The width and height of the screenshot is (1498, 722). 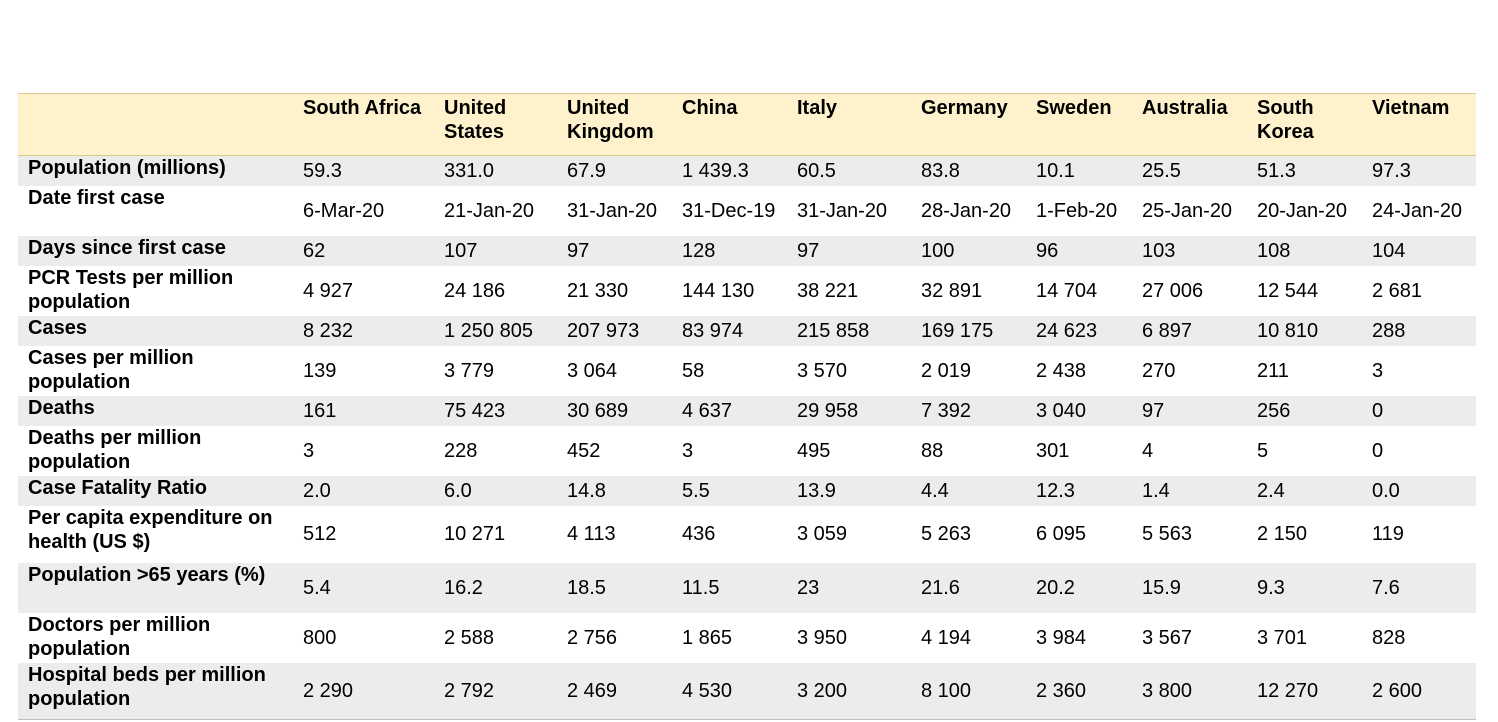 I want to click on table-cell: 20-Jan-20, so click(x=1302, y=210).